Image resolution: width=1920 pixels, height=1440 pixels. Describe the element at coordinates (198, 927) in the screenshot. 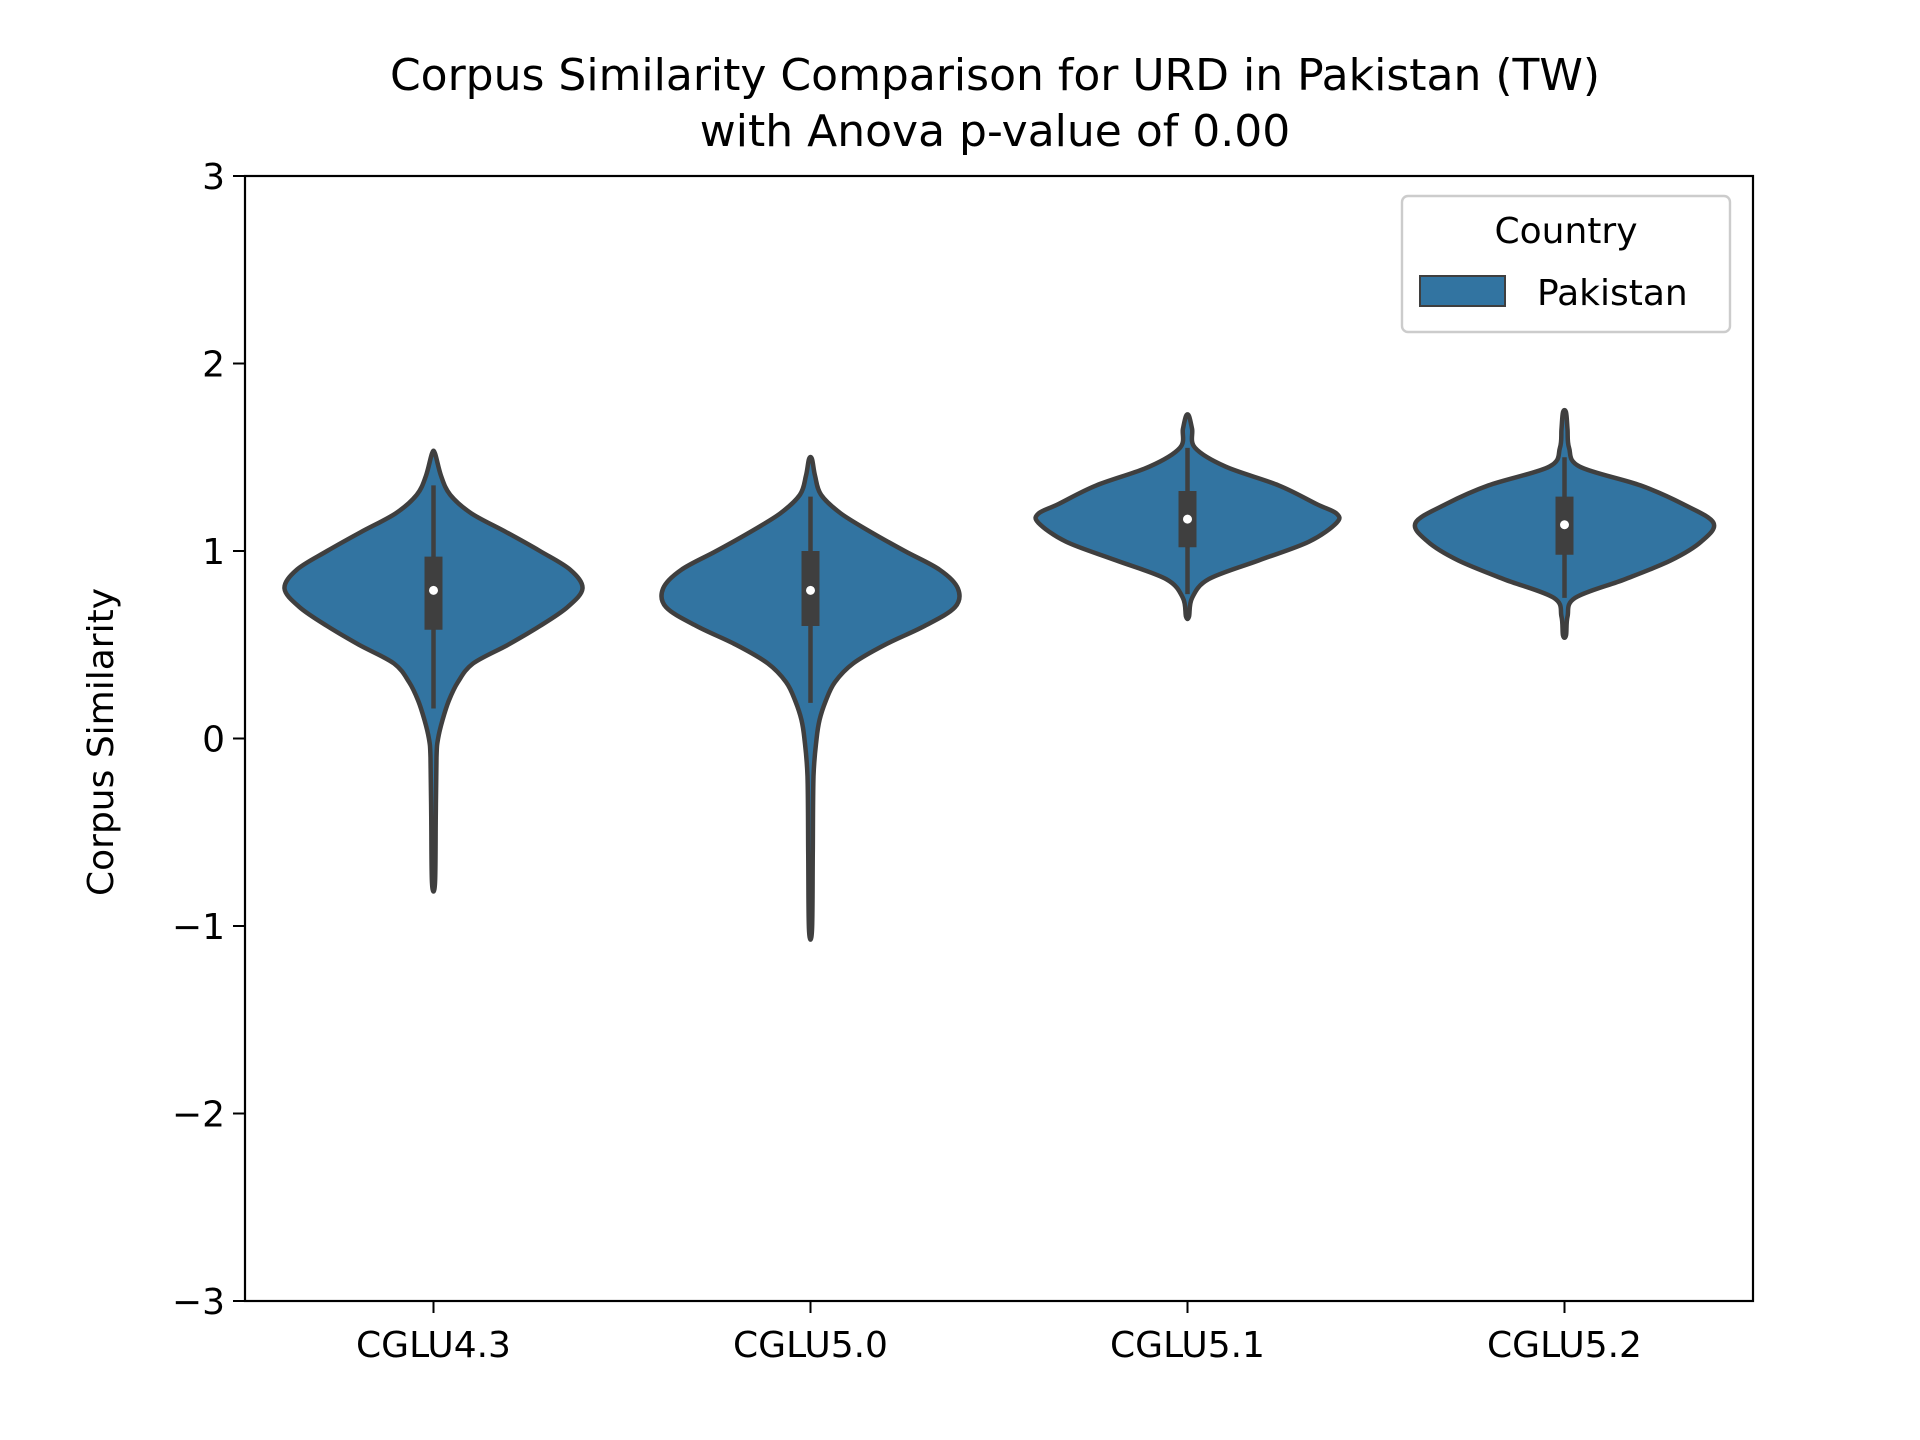

I see `y-tick-label-4: −1` at that location.